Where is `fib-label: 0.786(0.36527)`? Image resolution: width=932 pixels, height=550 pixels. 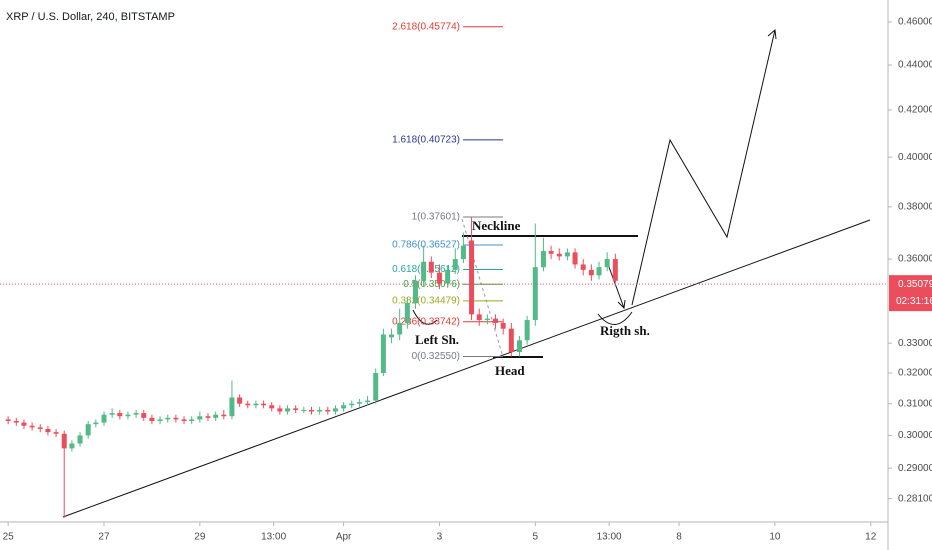
fib-label: 0.786(0.36527) is located at coordinates (426, 245).